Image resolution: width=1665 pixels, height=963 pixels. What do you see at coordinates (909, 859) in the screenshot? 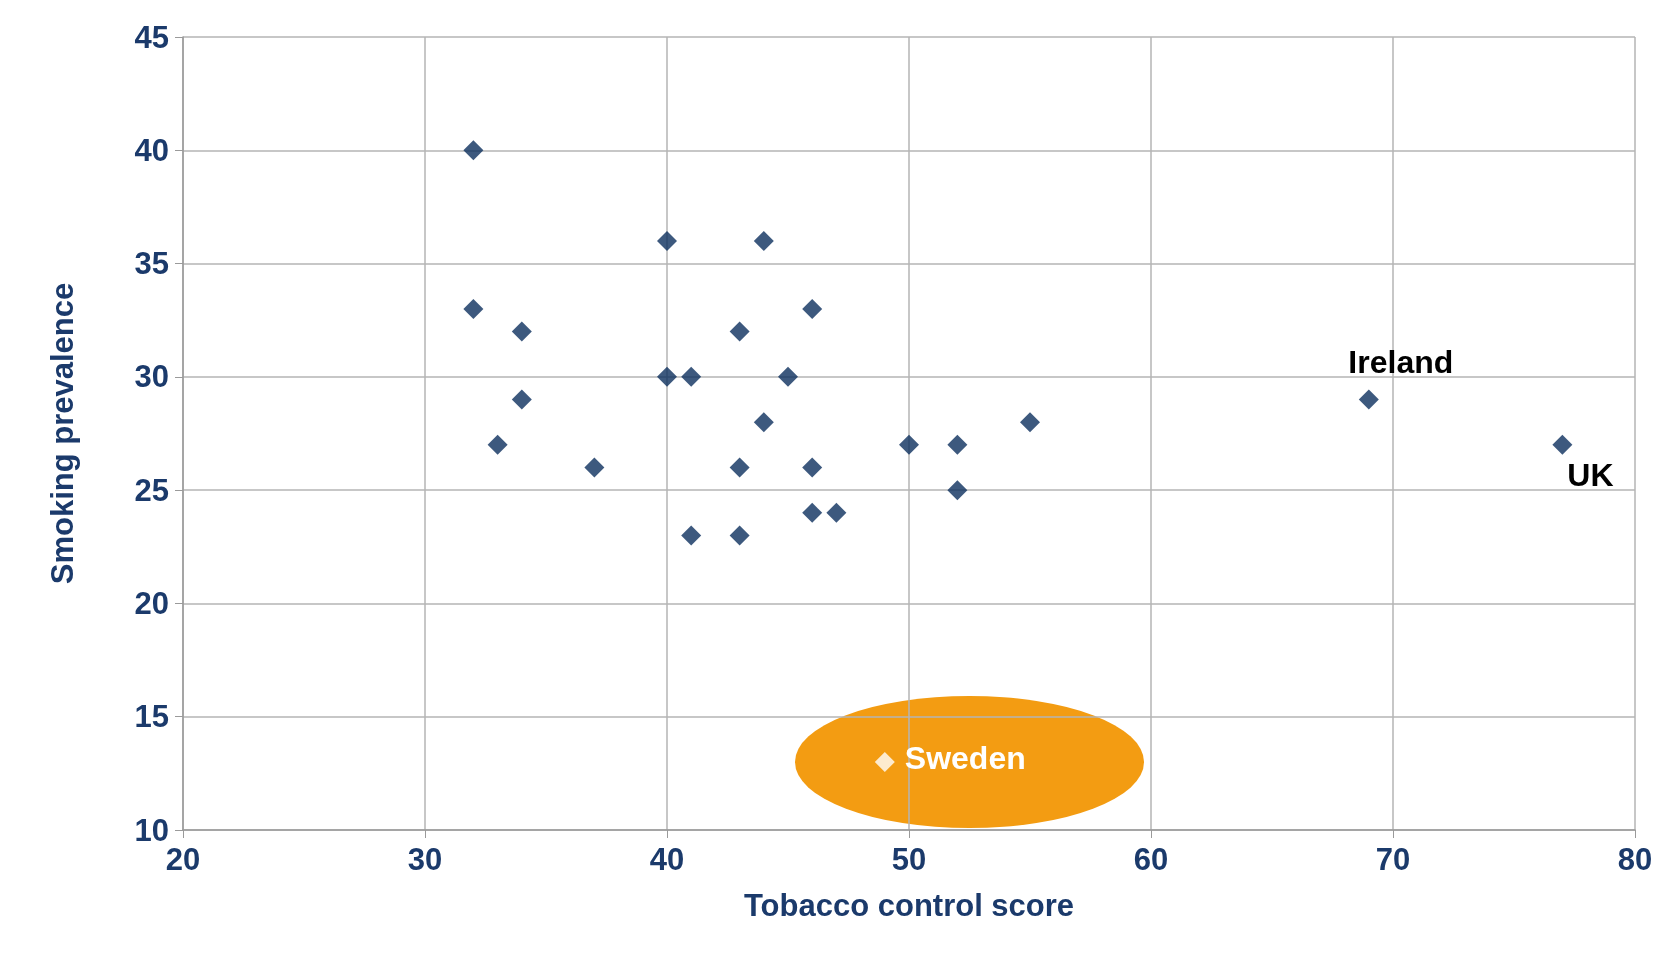
I see `x-tick-label: 50` at bounding box center [909, 859].